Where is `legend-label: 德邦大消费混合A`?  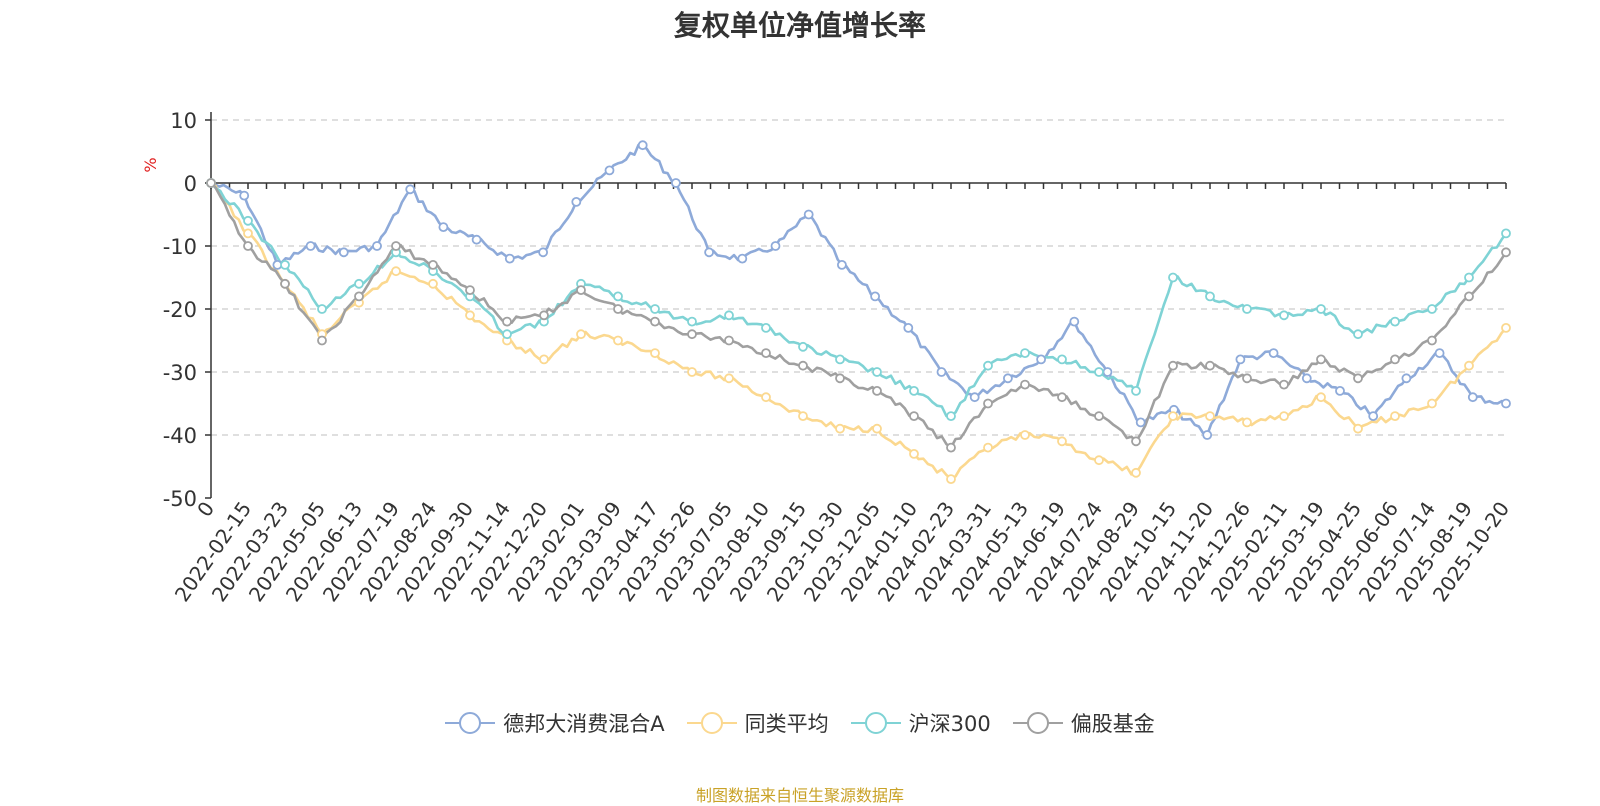 legend-label: 德邦大消费混合A is located at coordinates (584, 724).